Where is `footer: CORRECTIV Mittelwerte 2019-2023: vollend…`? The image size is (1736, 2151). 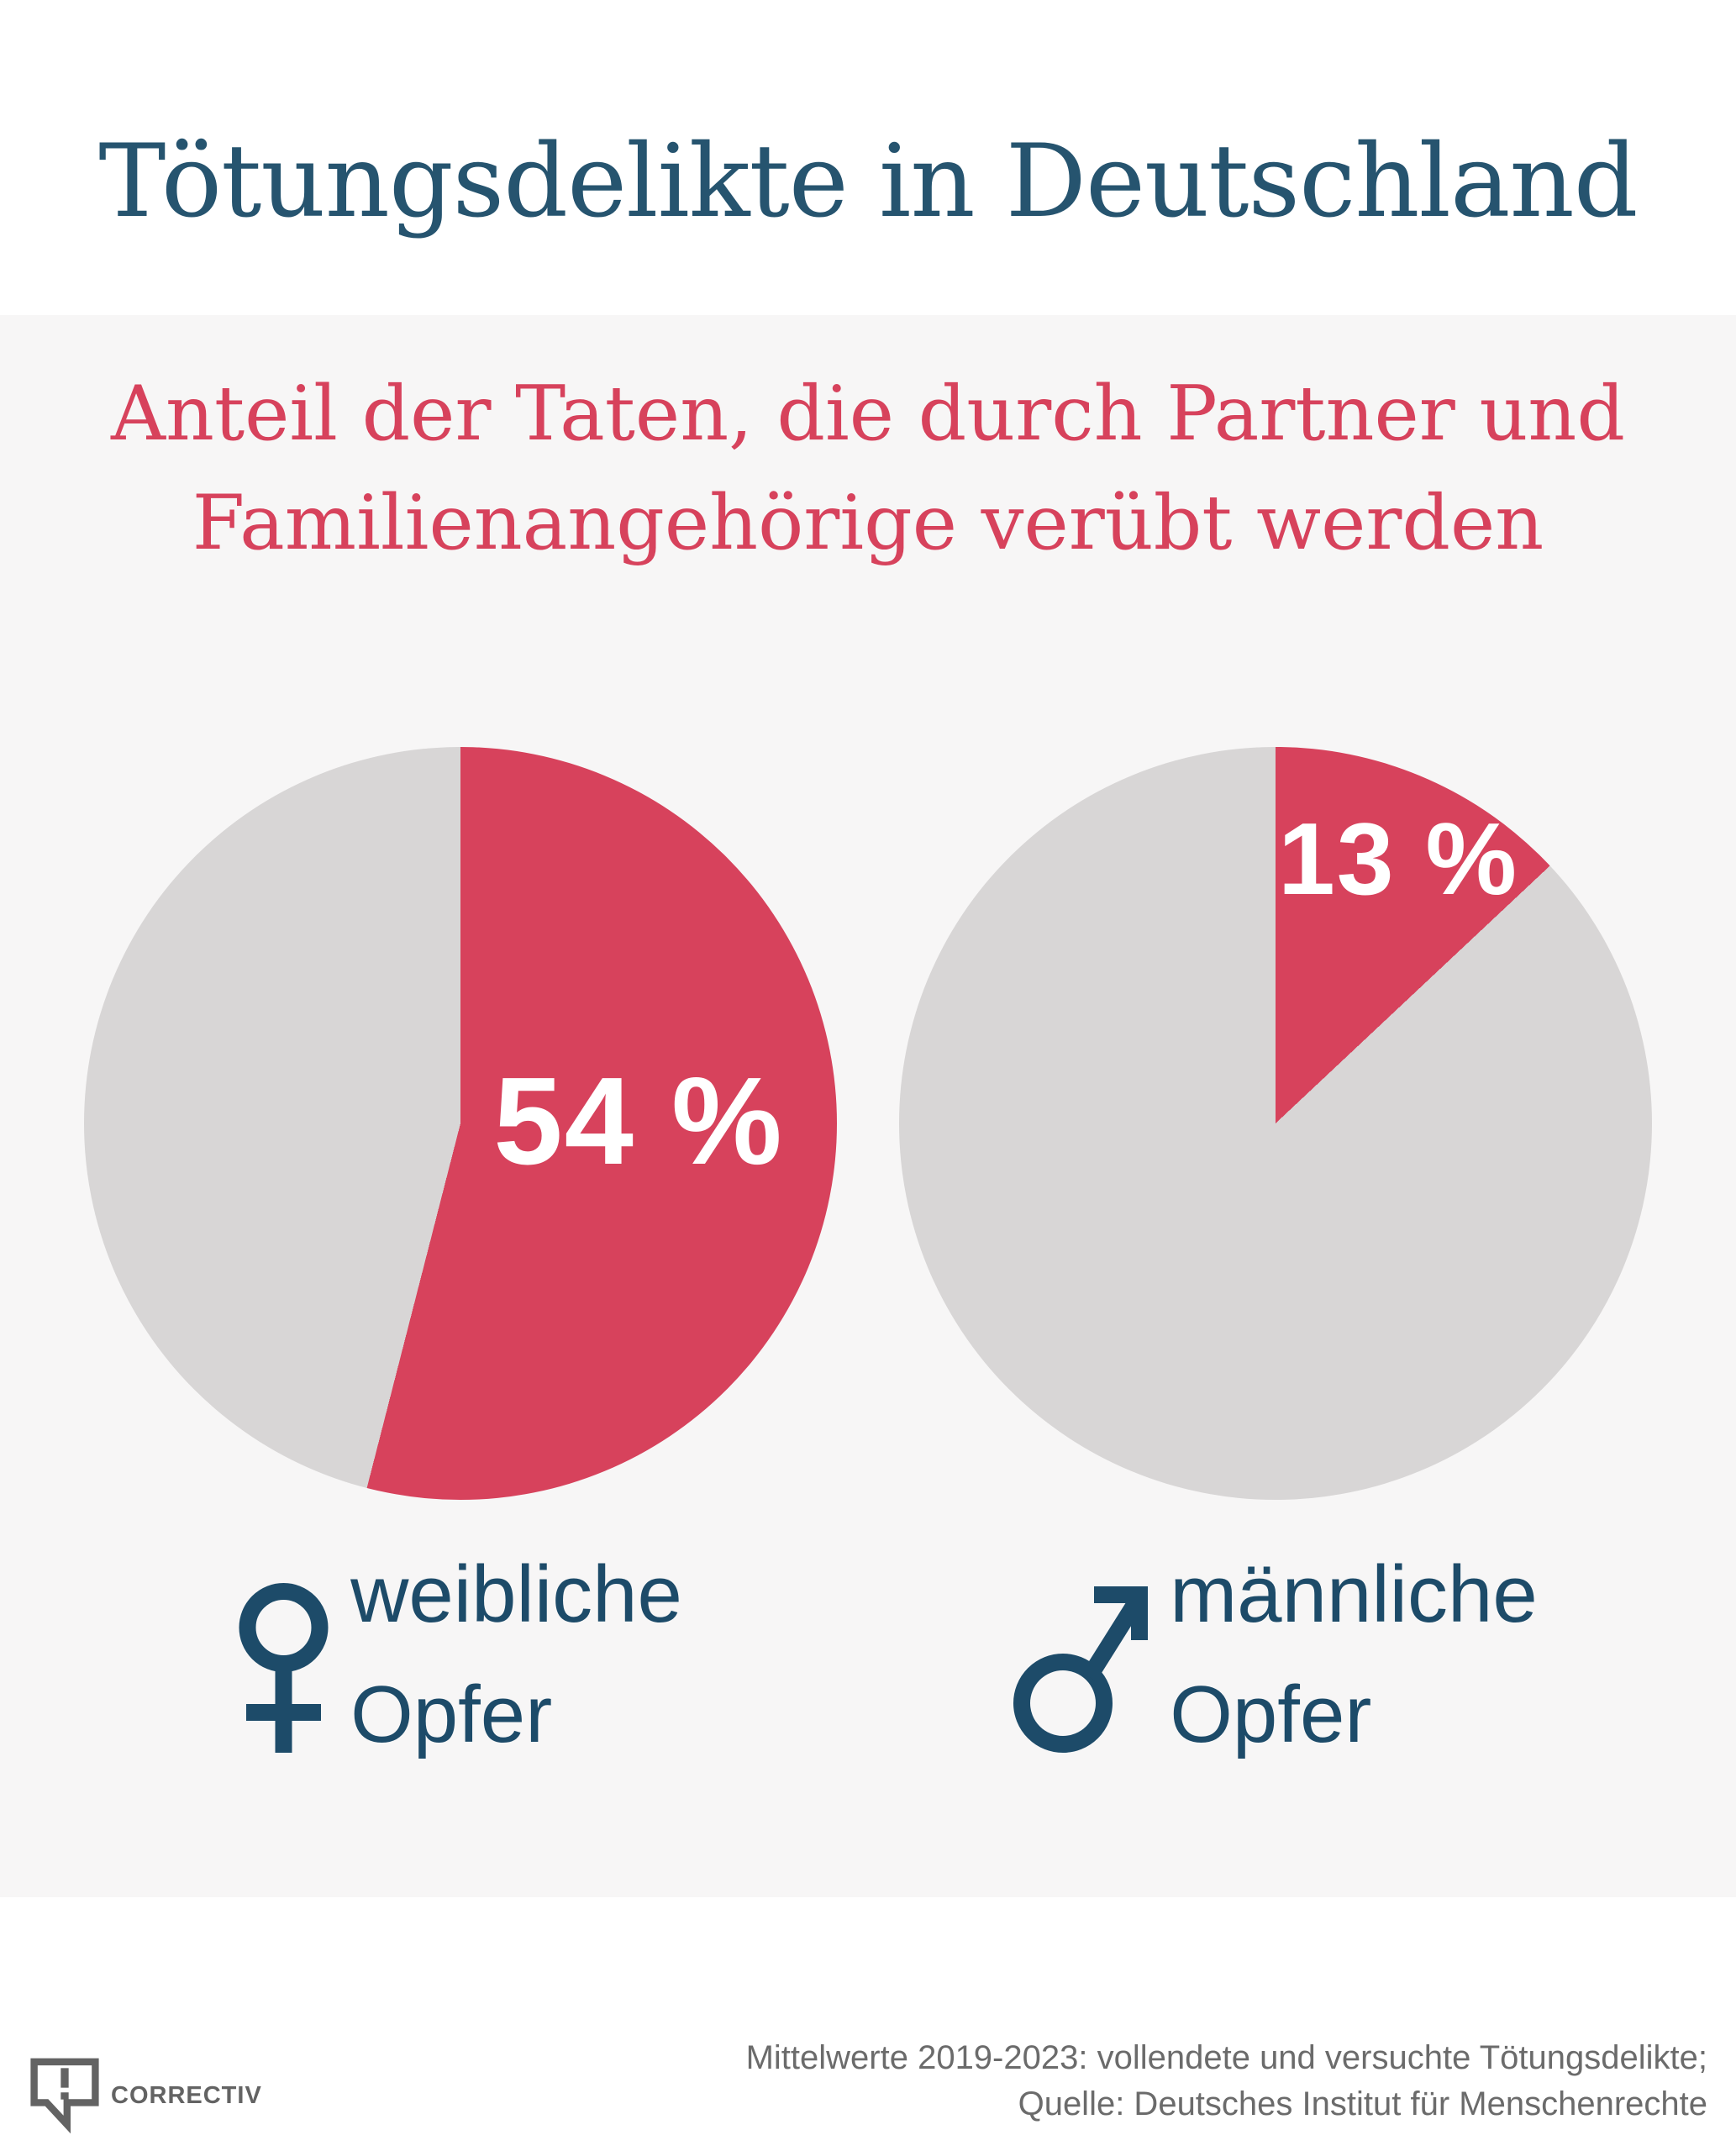 footer: CORRECTIV Mittelwerte 2019-2023: vollend… is located at coordinates (868, 2024).